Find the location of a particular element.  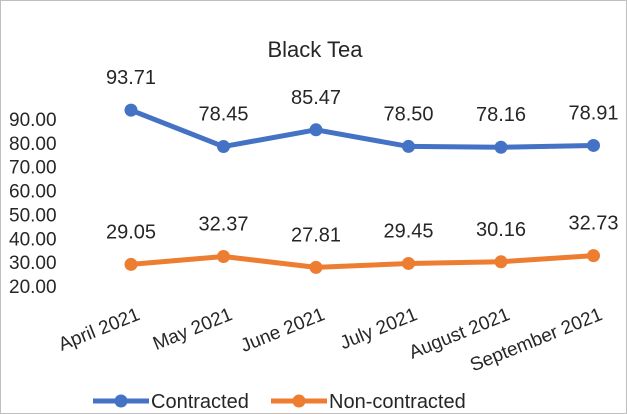

y-tick-label: 80.00 is located at coordinates (33, 144).